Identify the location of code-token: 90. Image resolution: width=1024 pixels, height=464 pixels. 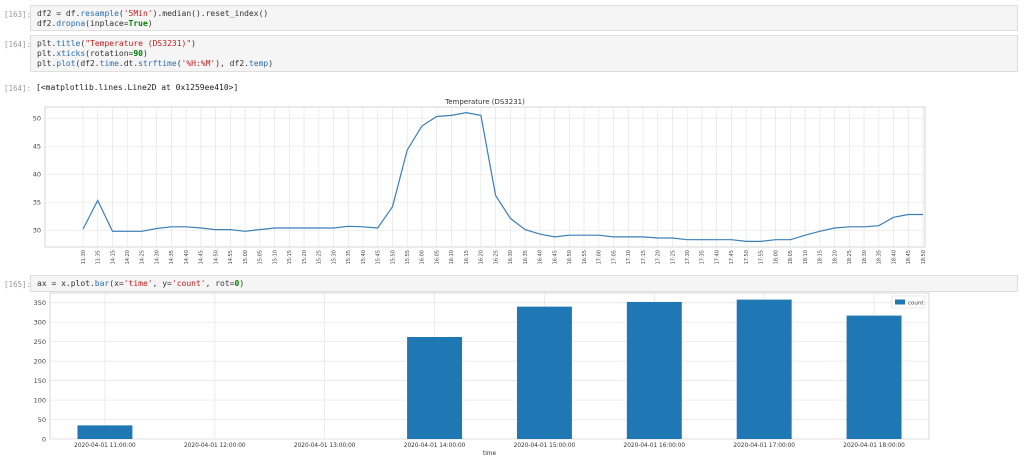
(138, 53).